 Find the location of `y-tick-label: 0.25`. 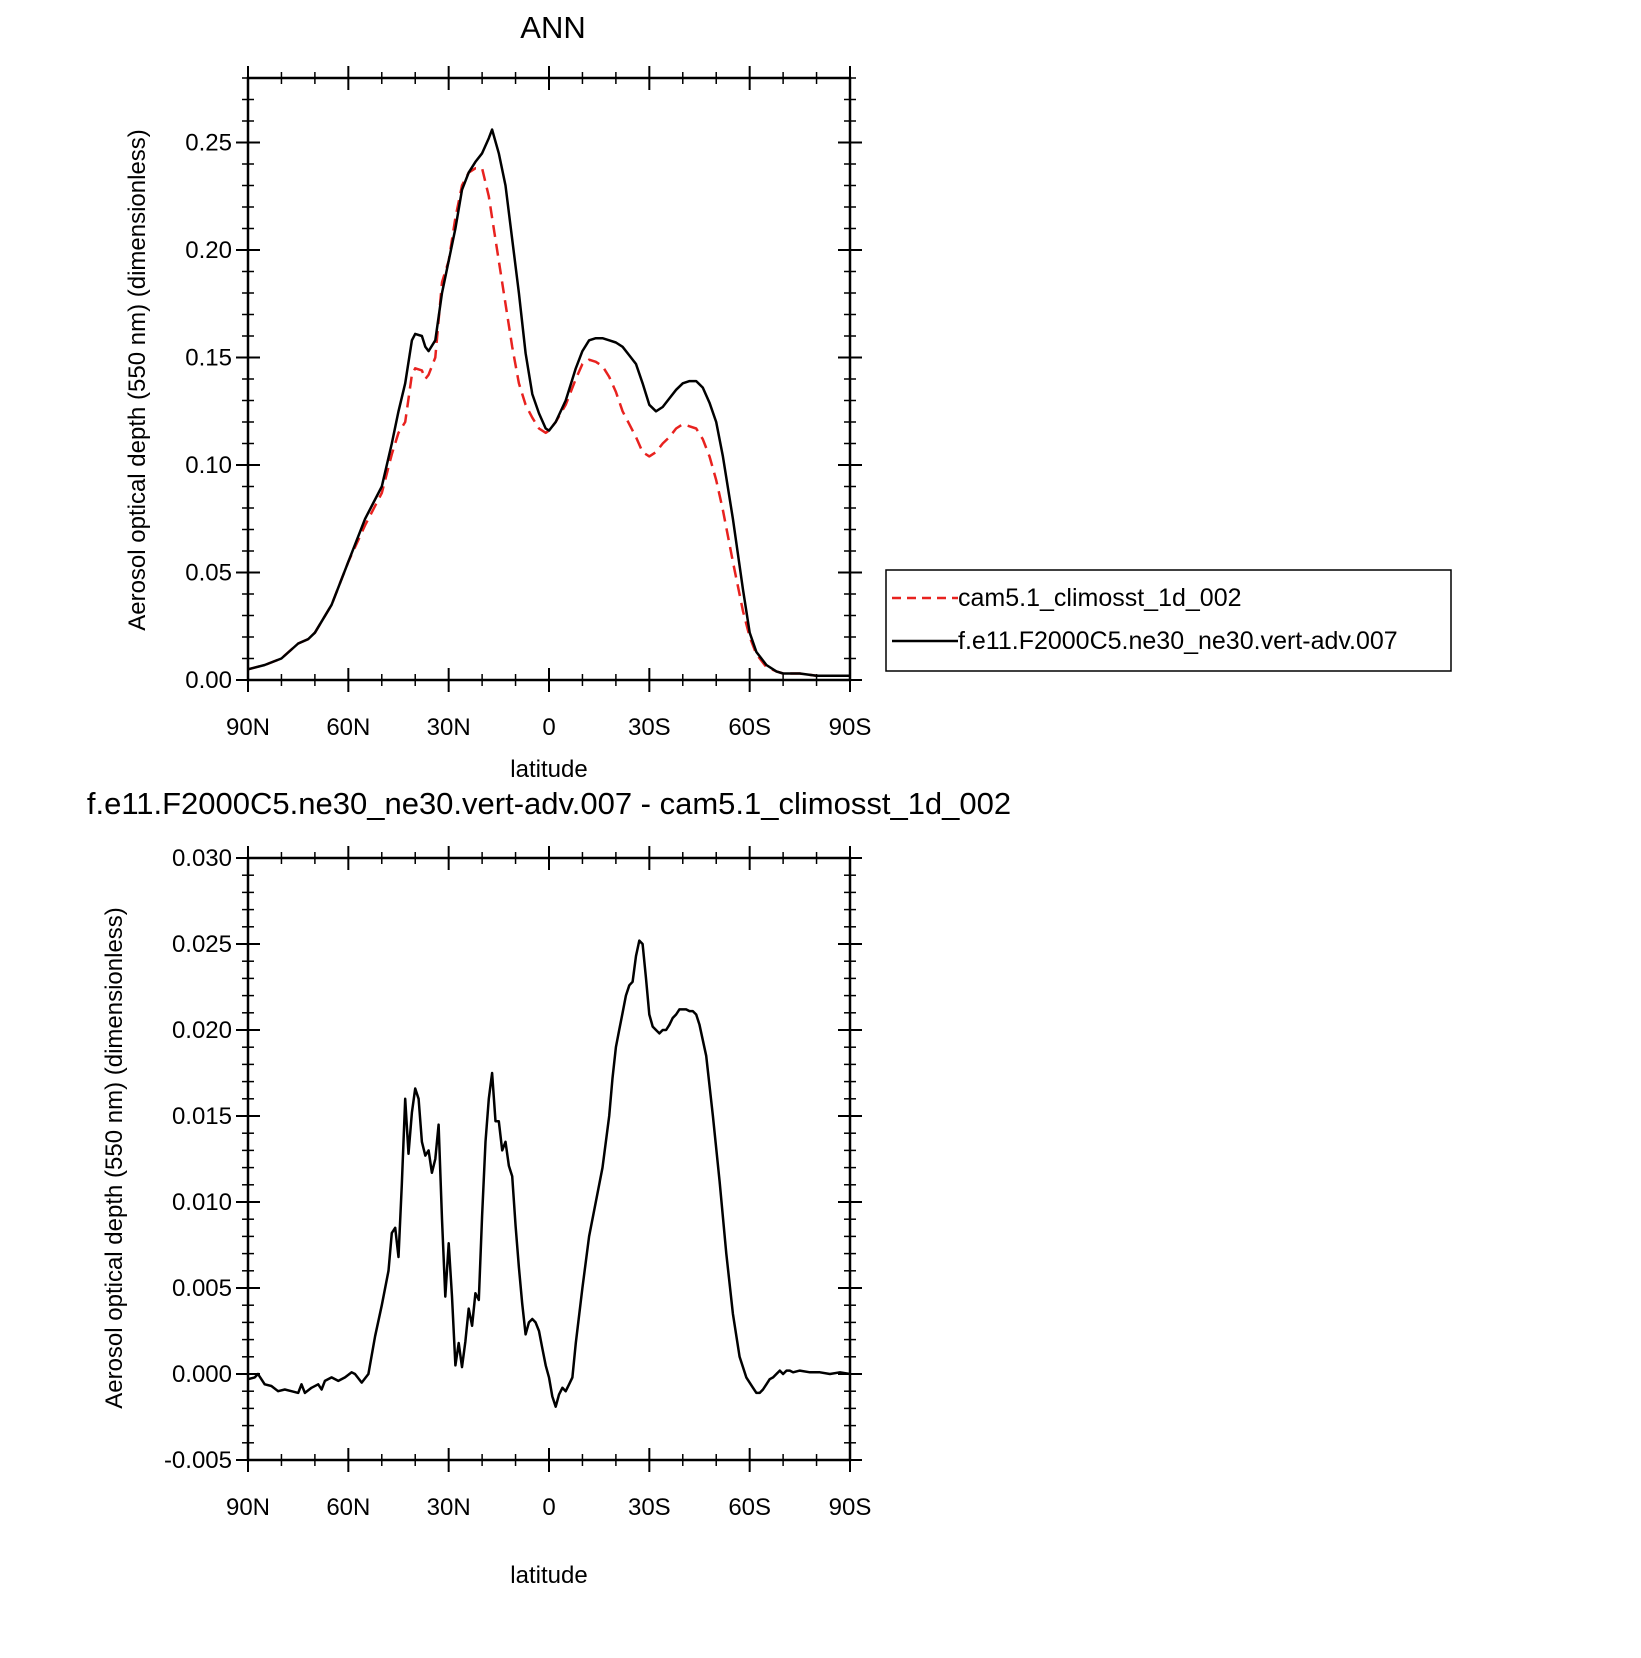

y-tick-label: 0.25 is located at coordinates (208, 143).